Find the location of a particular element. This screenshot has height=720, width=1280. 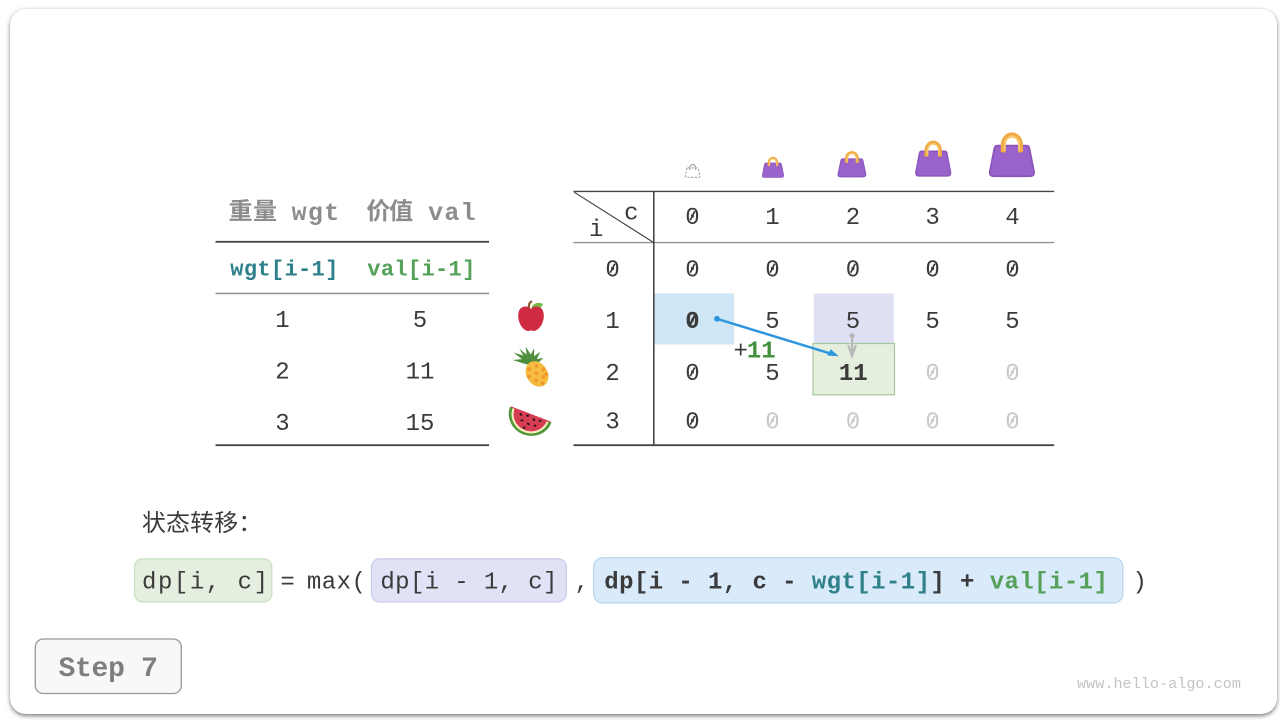

svg-text: 15 is located at coordinates (420, 424).